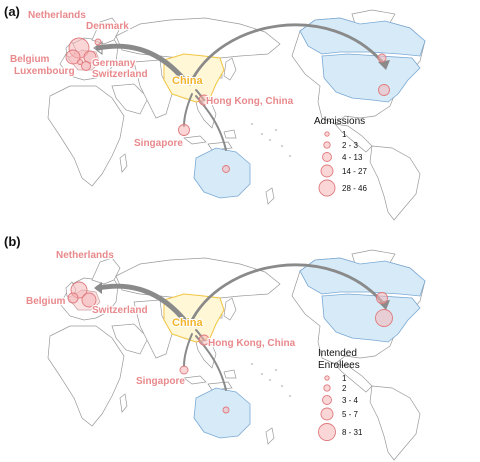  Describe the element at coordinates (44, 71) in the screenshot. I see `label-luxembourg: Luxembourg` at that location.